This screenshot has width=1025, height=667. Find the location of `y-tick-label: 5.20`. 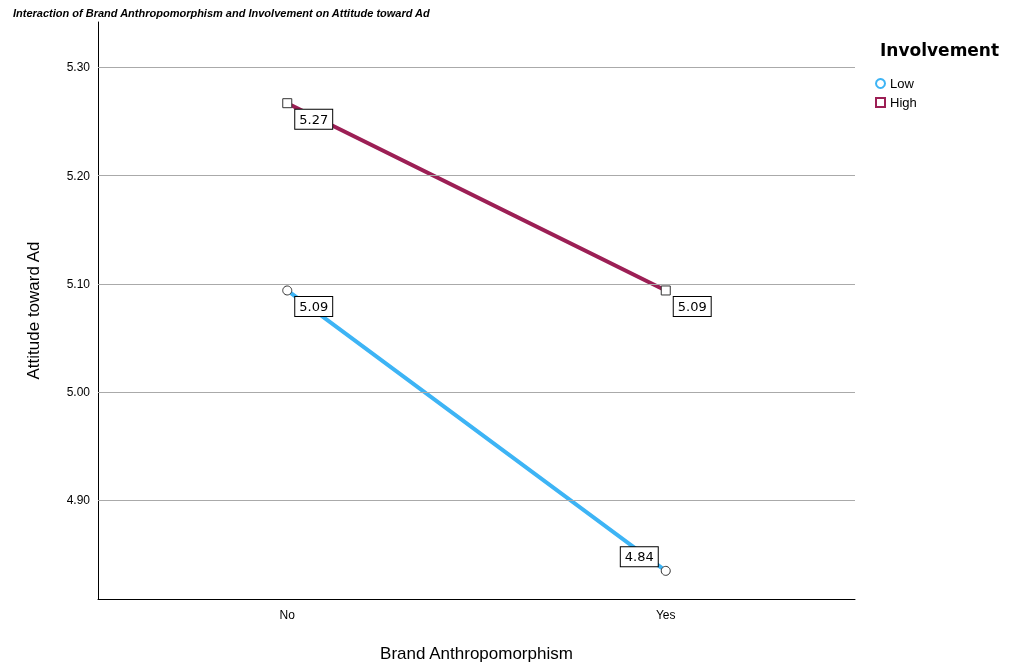

y-tick-label: 5.20 is located at coordinates (78, 175).